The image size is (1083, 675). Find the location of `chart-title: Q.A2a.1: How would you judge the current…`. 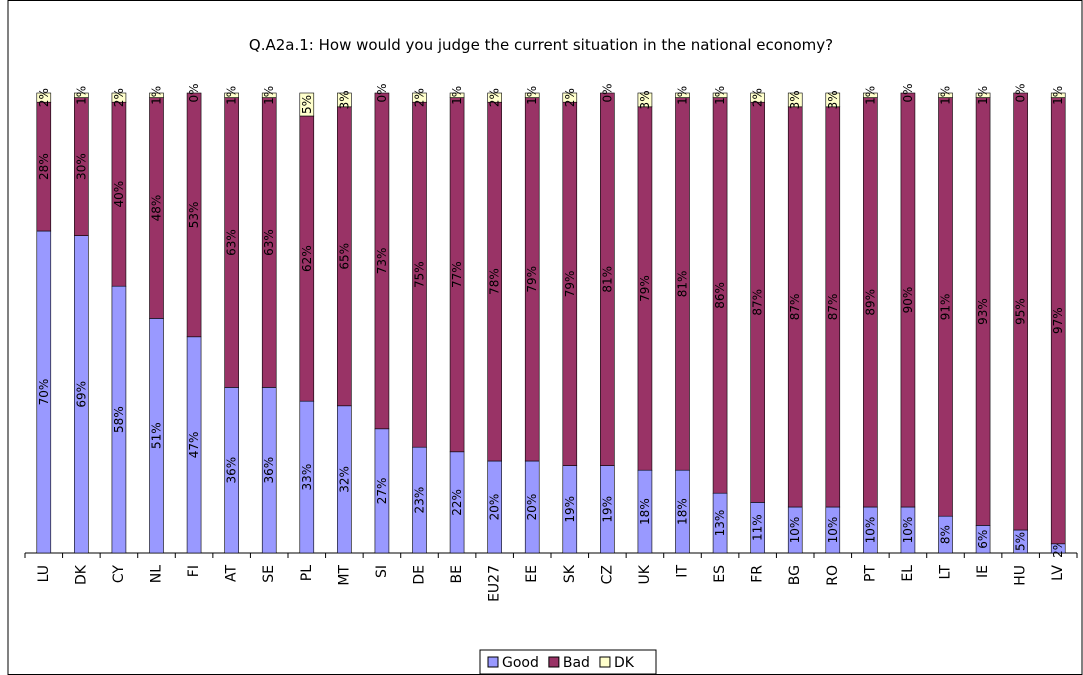

chart-title: Q.A2a.1: How would you judge the current… is located at coordinates (541, 45).